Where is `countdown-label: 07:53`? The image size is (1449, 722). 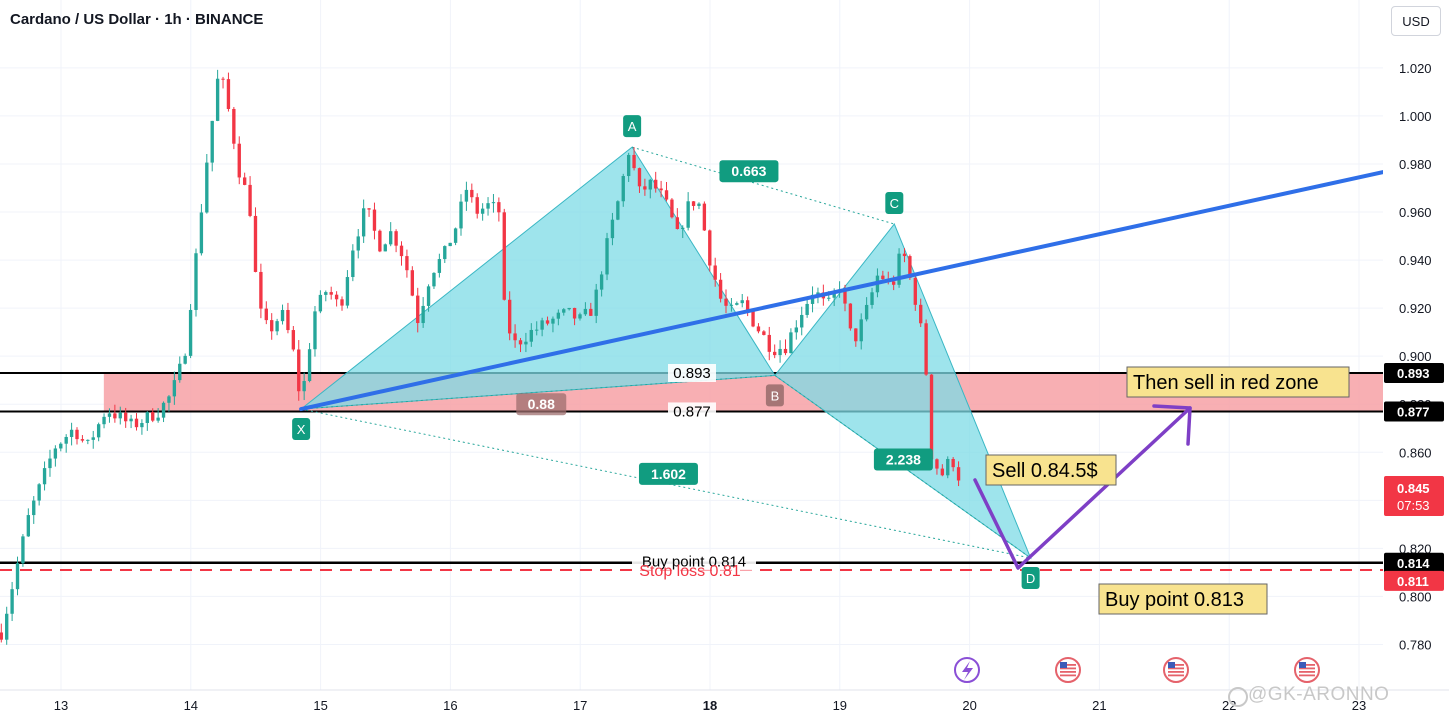 countdown-label: 07:53 is located at coordinates (1413, 505).